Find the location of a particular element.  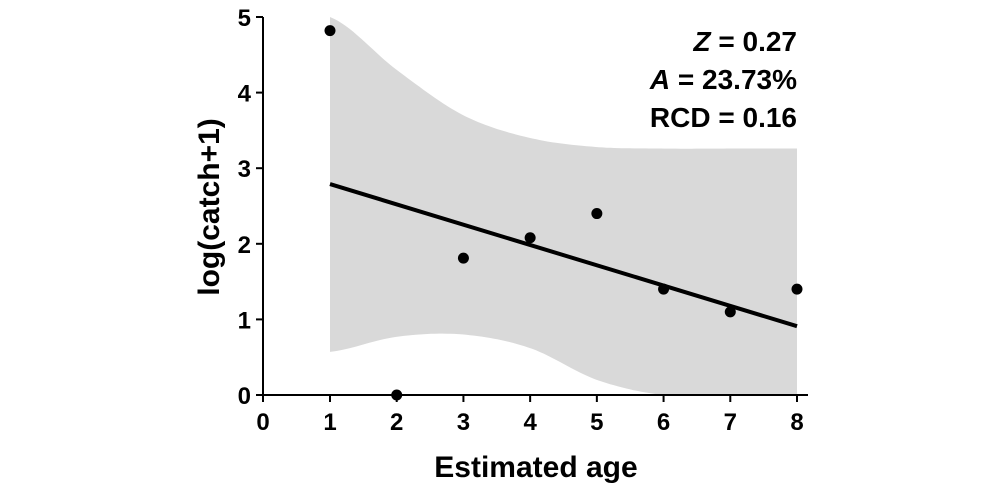

stat-annotation-3: RCD = 0.16 is located at coordinates (723, 117).